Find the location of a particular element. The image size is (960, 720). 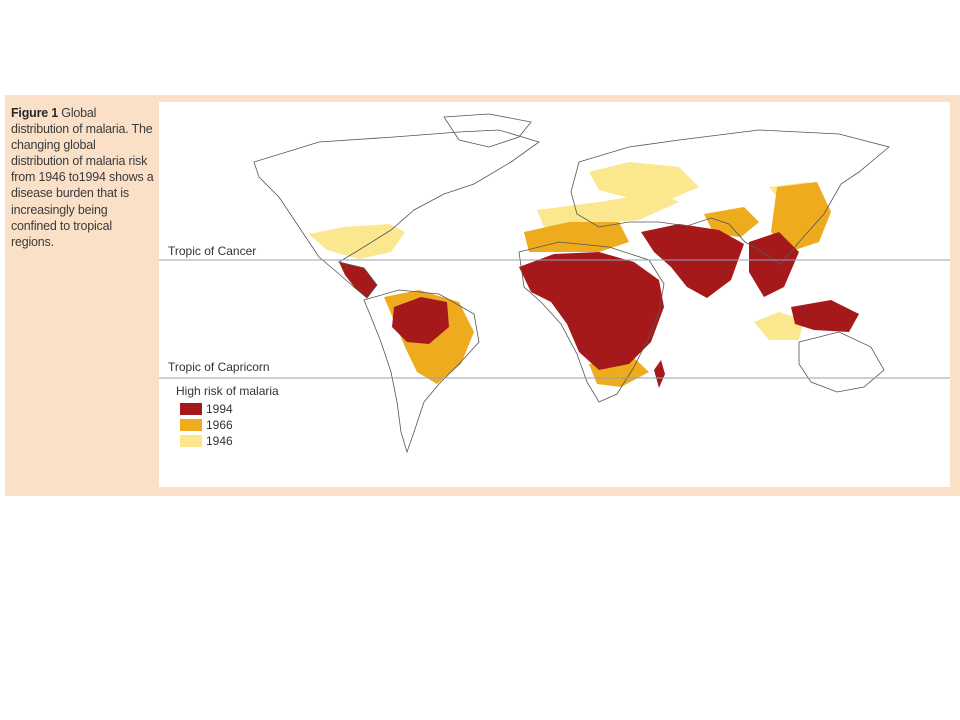

legend-label-1994: 1994 is located at coordinates (219, 409).